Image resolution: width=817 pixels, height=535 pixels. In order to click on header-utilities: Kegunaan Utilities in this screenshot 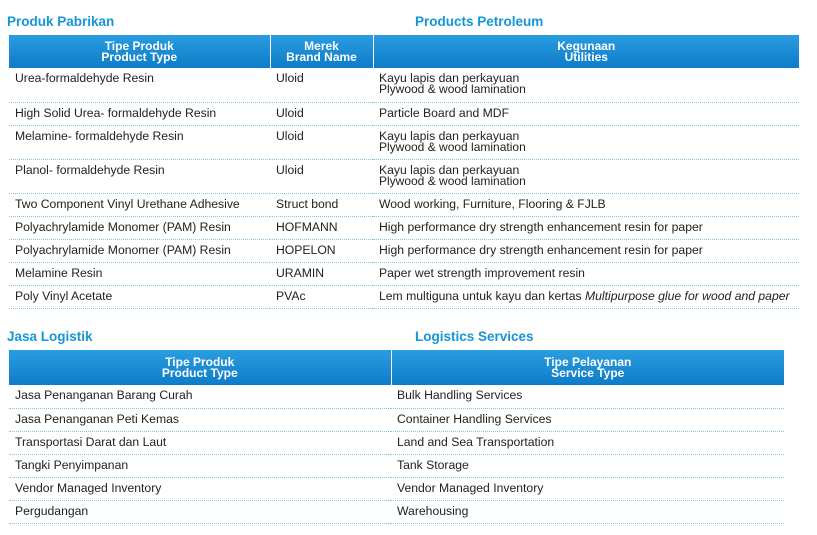, I will do `click(586, 51)`.